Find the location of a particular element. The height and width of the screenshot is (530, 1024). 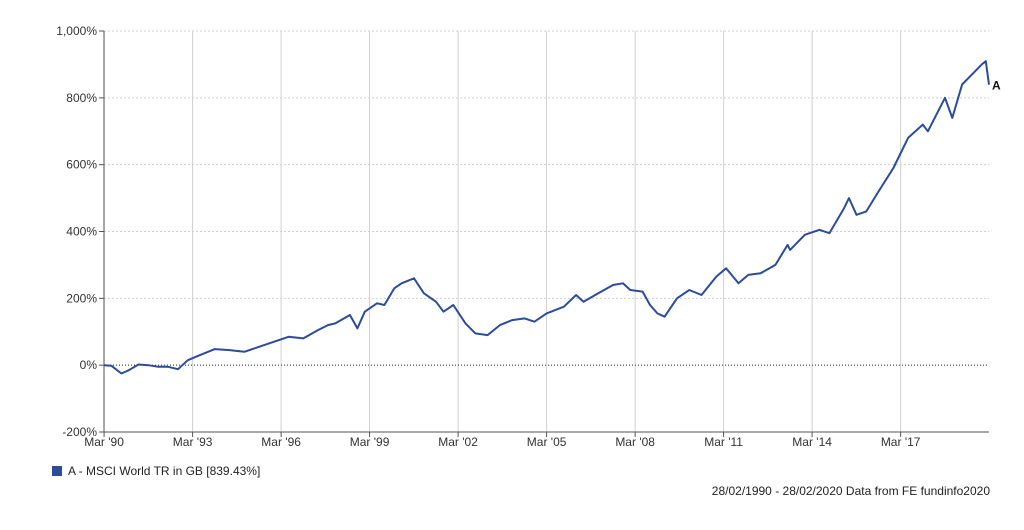

x-tick-label: Mar '96 is located at coordinates (281, 442).